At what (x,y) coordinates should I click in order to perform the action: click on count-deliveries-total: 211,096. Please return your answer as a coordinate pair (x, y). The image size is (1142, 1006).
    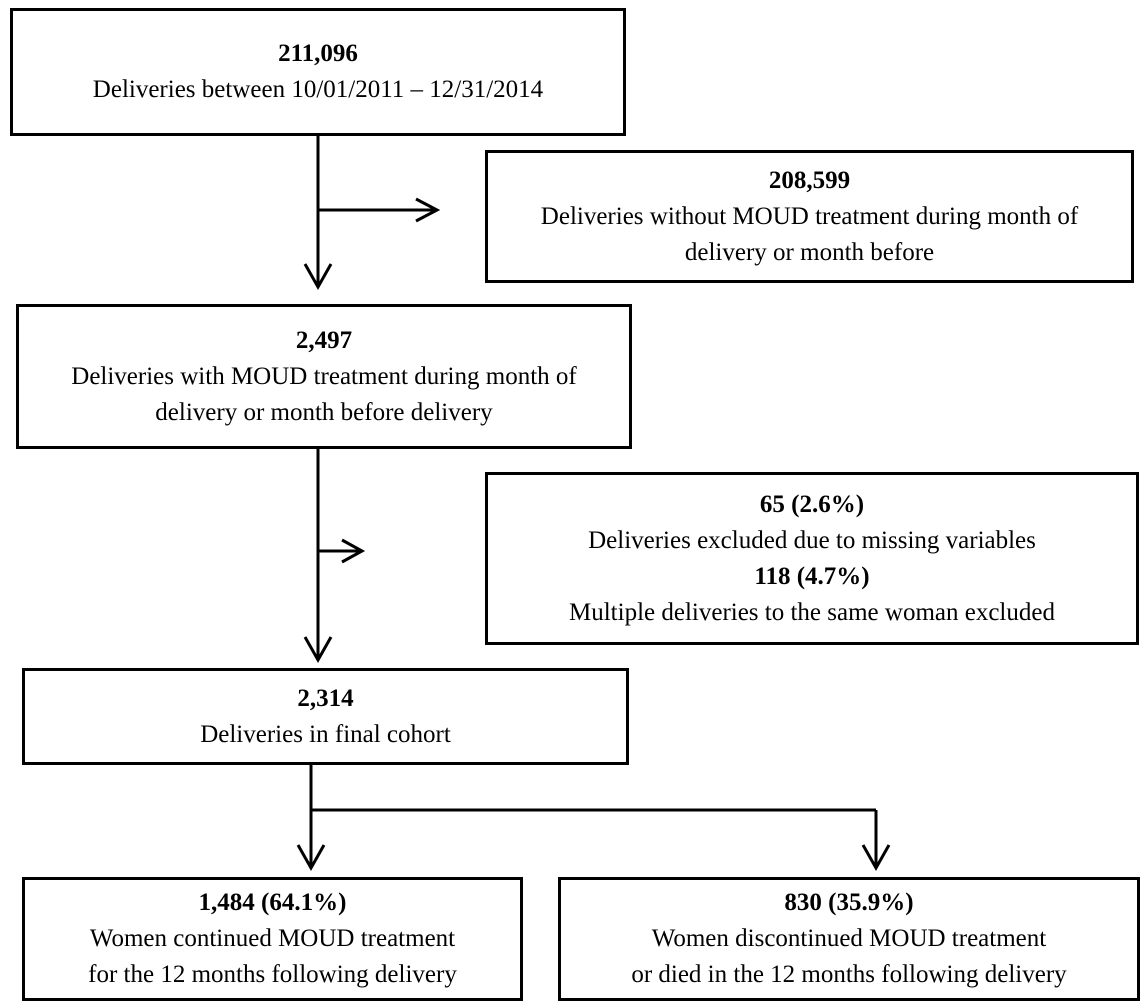
    Looking at the image, I should click on (318, 53).